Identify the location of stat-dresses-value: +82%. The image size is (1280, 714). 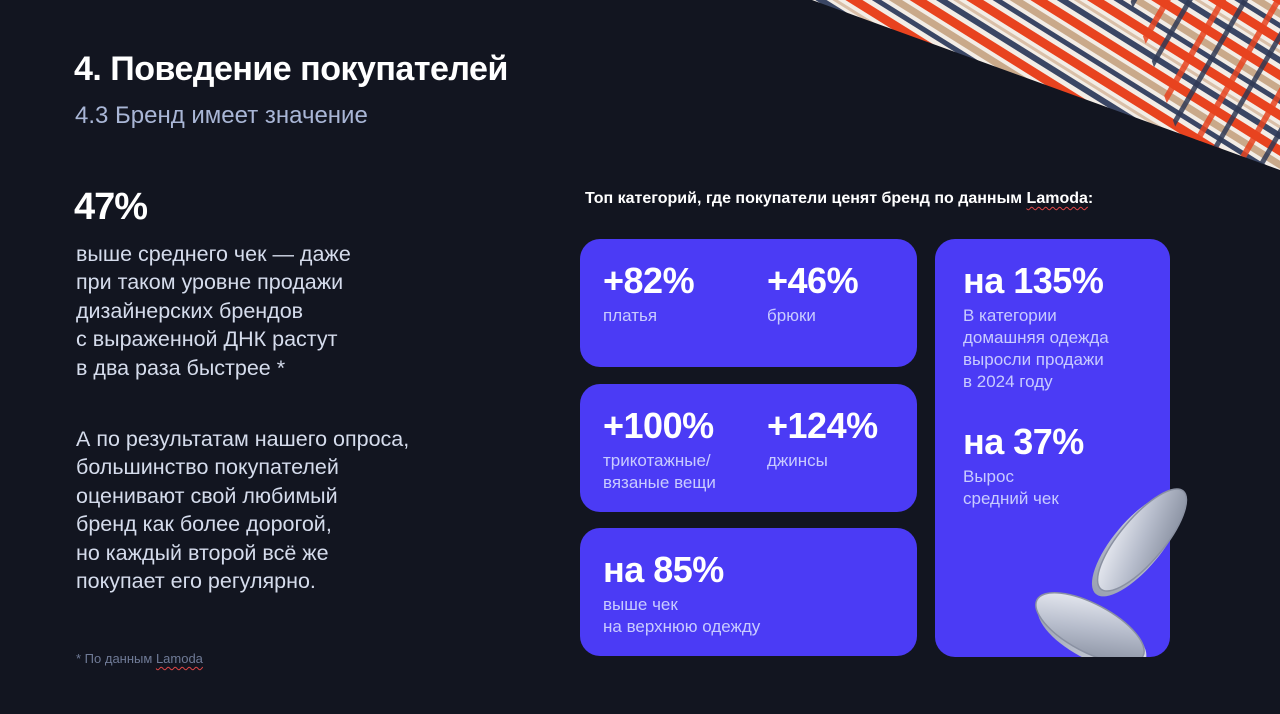
(649, 280).